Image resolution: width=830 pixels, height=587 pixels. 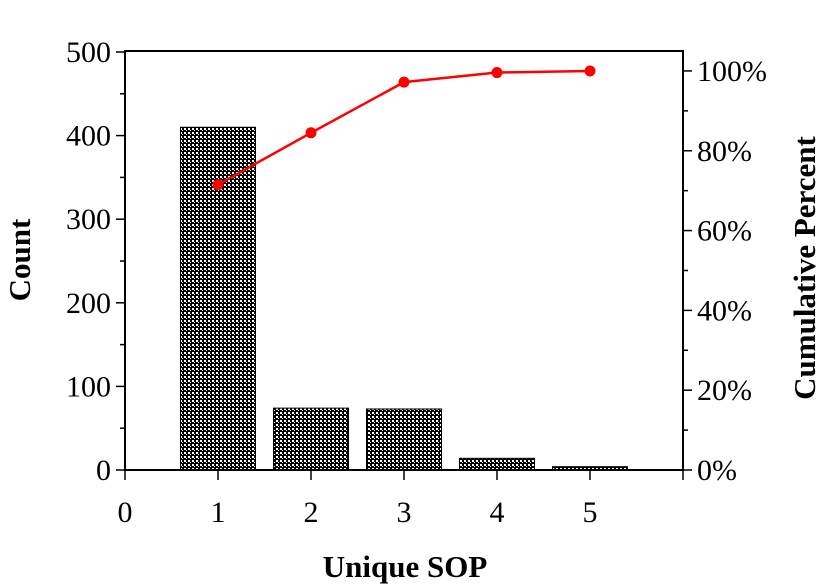 I want to click on y2-tick-label: 0%, so click(x=717, y=470).